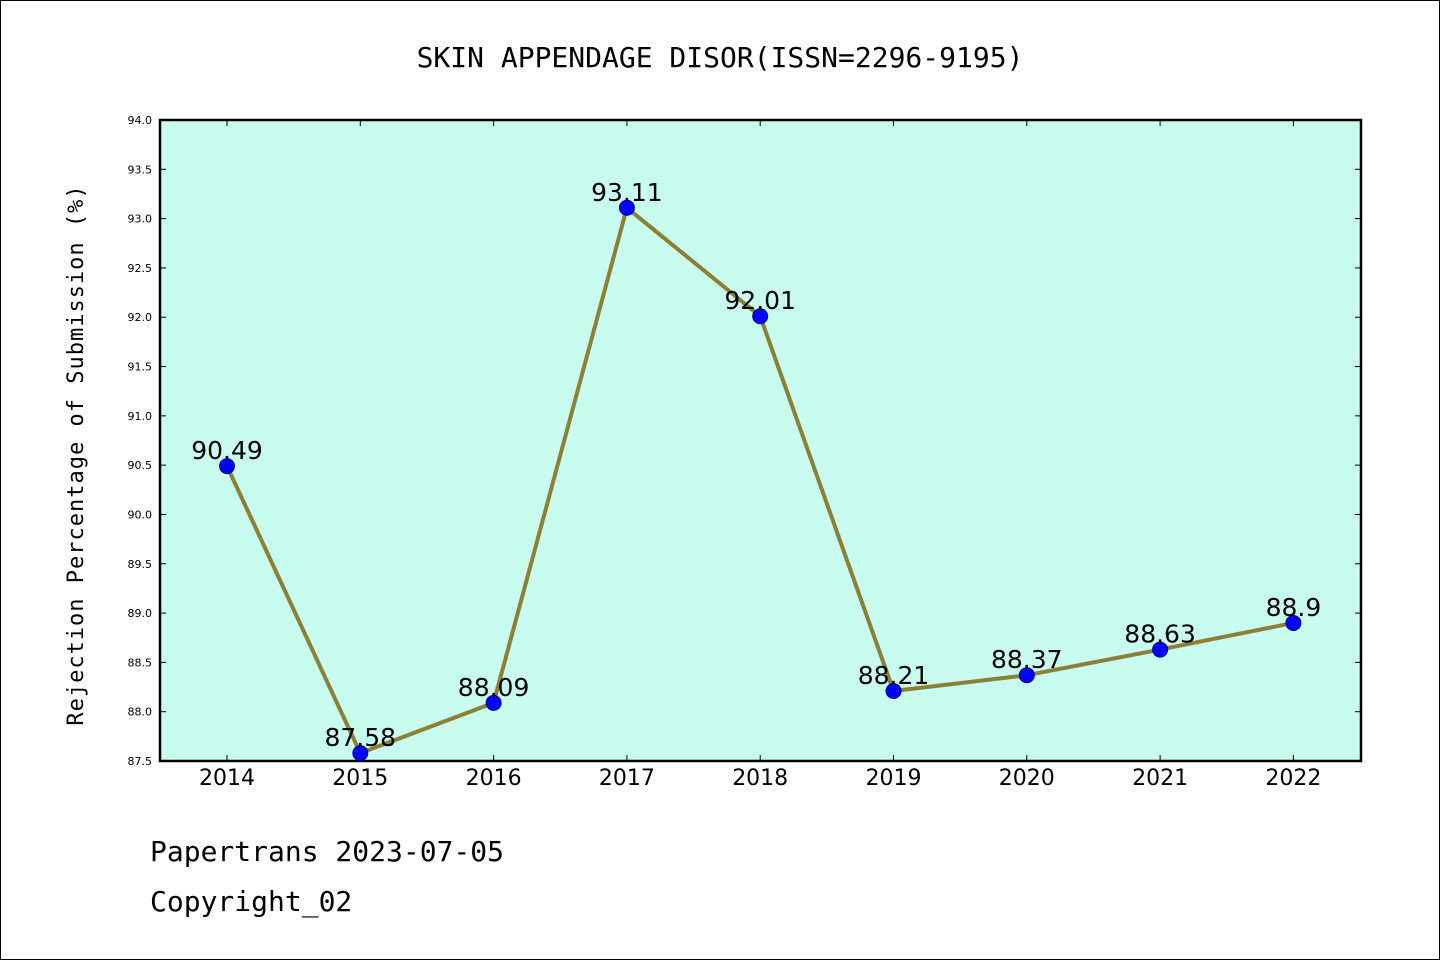 The image size is (1440, 960). Describe the element at coordinates (251, 901) in the screenshot. I see `footer-copyright-line: Copyright_02` at that location.